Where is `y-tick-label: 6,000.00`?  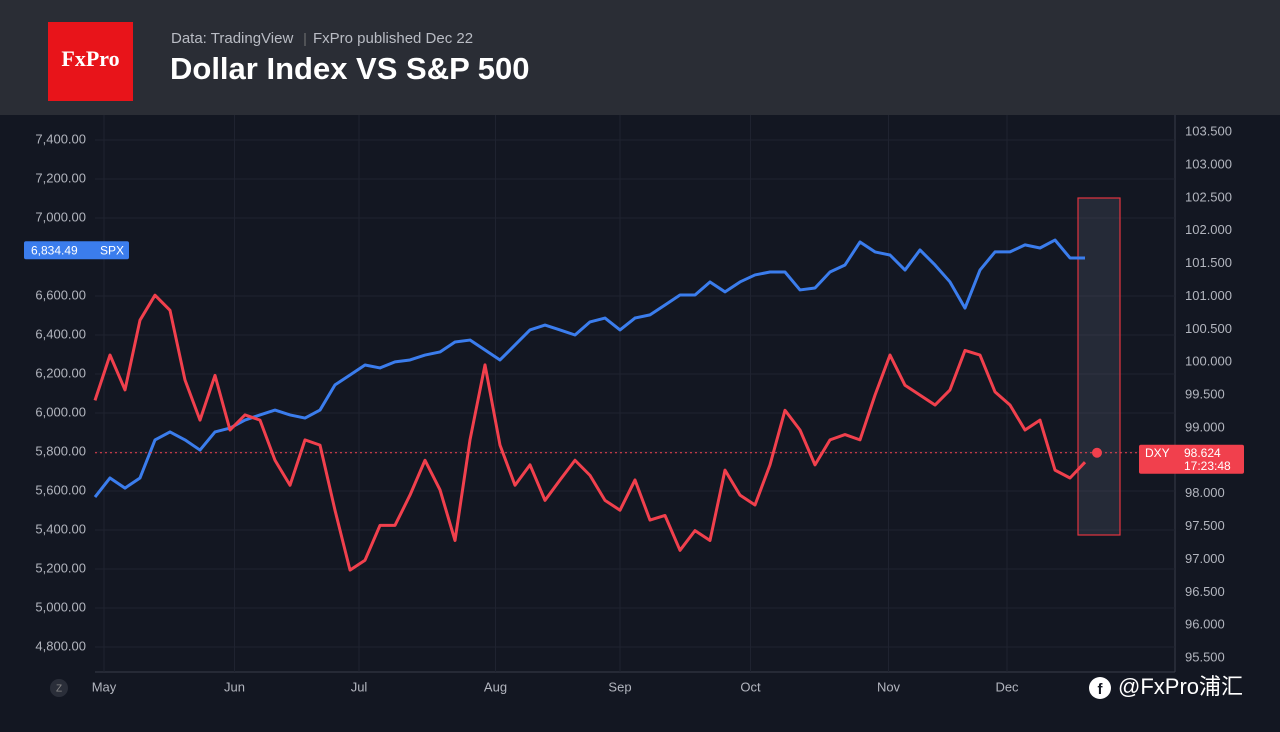
y-tick-label: 6,000.00 is located at coordinates (60, 411).